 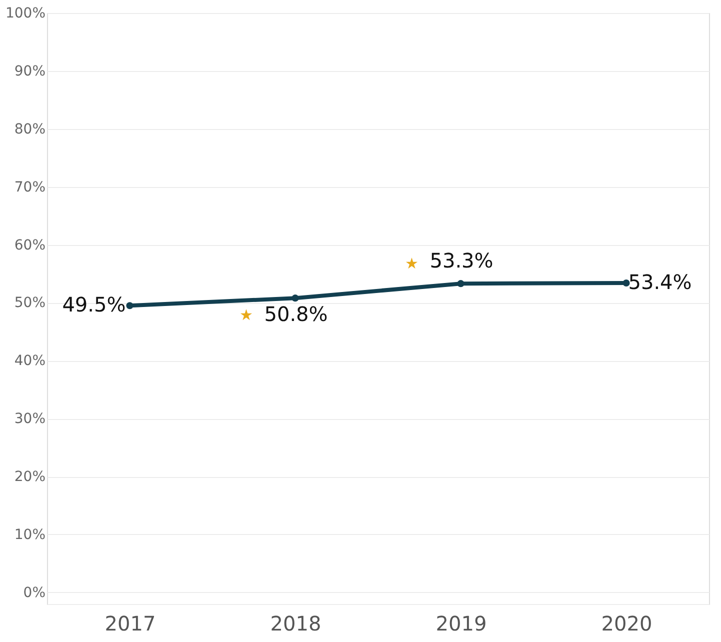 What do you see at coordinates (30, 361) in the screenshot?
I see `y-tick-label: 40%` at bounding box center [30, 361].